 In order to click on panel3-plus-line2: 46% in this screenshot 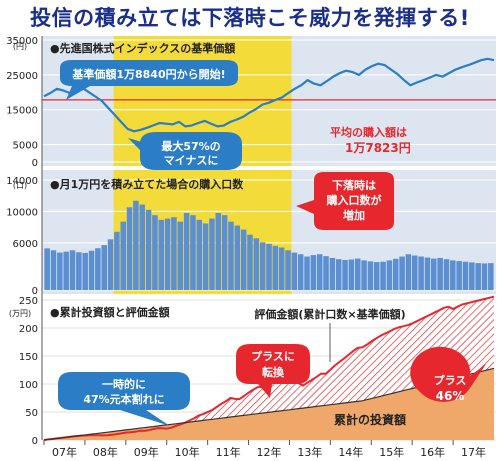, I will do `click(450, 396)`.